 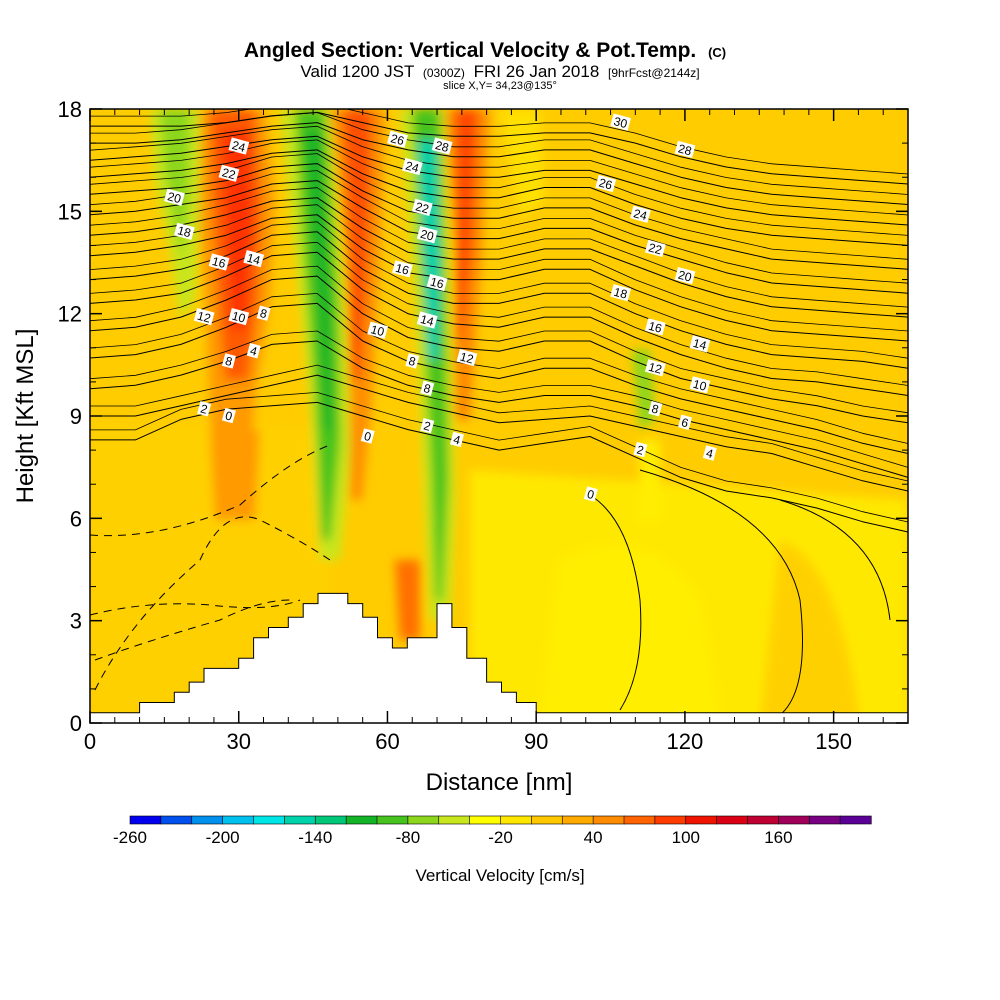 What do you see at coordinates (437, 282) in the screenshot?
I see `contour-label: 16` at bounding box center [437, 282].